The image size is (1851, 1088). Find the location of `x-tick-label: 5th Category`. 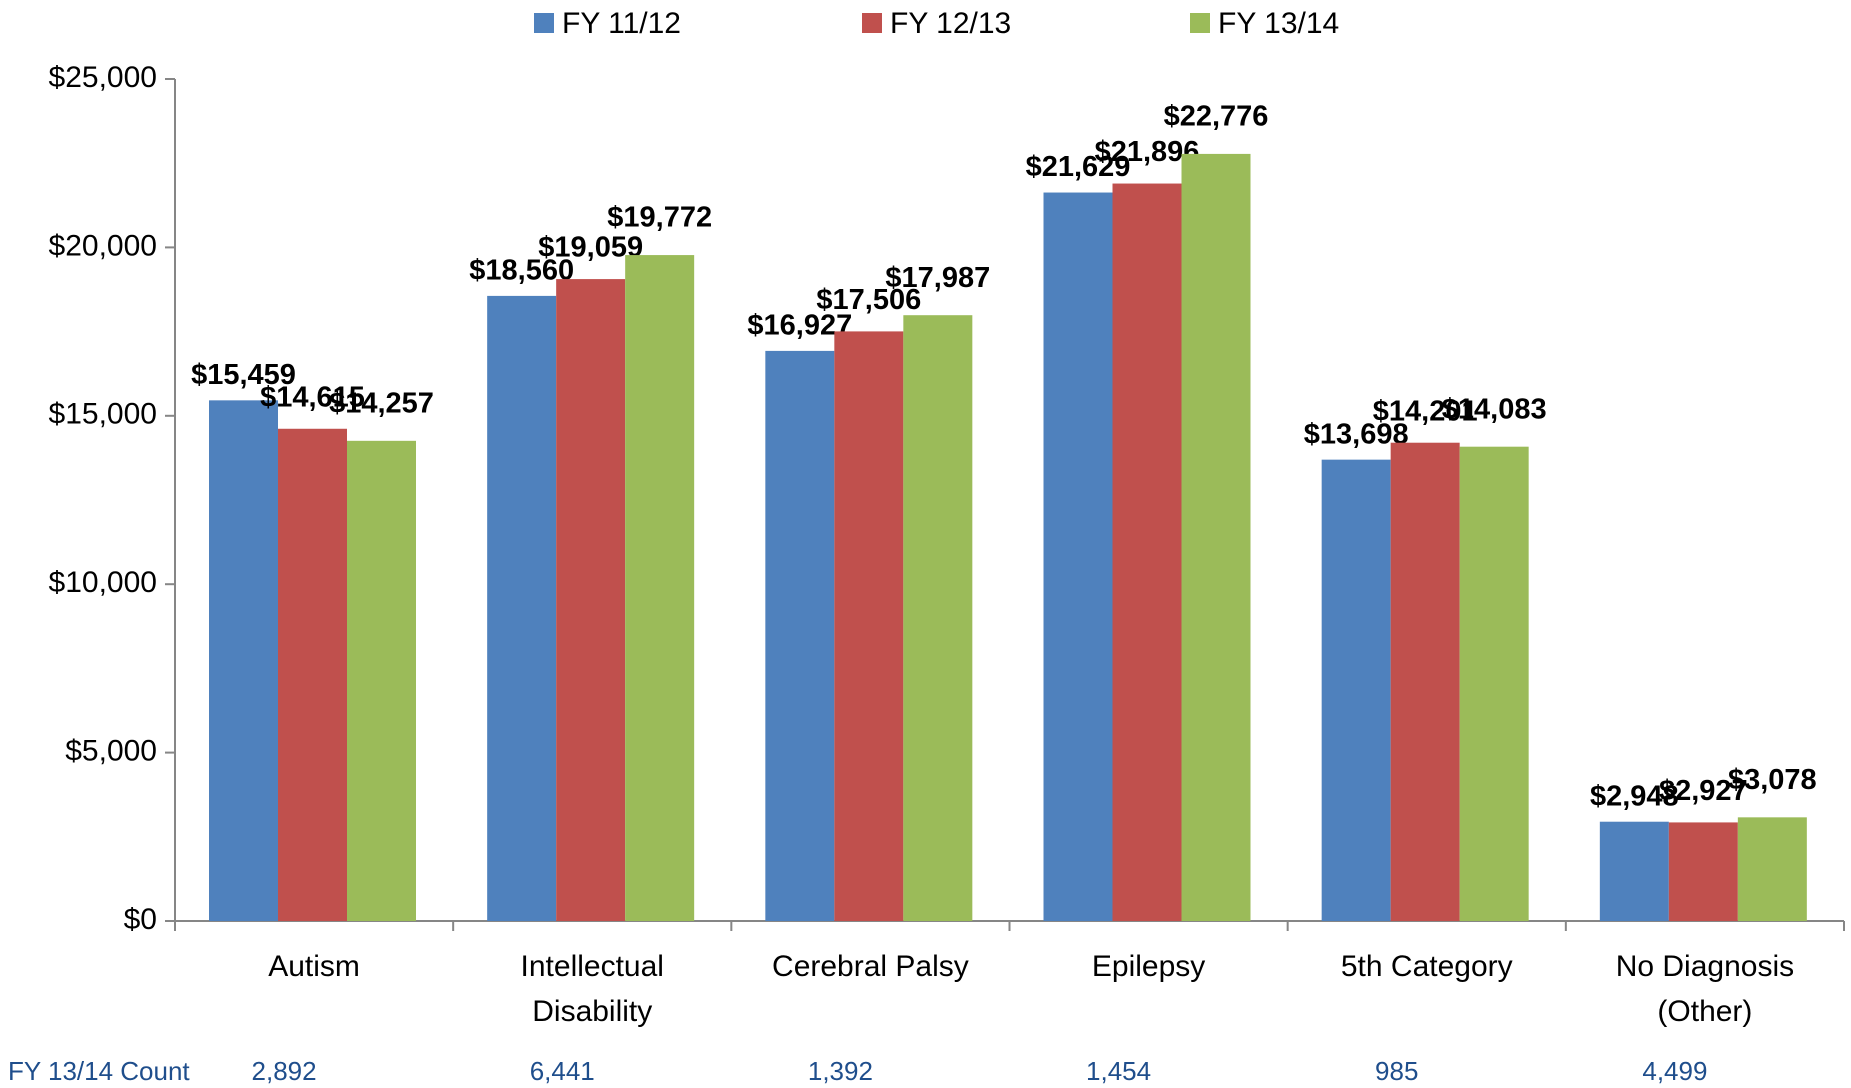

x-tick-label: 5th Category is located at coordinates (1427, 966).